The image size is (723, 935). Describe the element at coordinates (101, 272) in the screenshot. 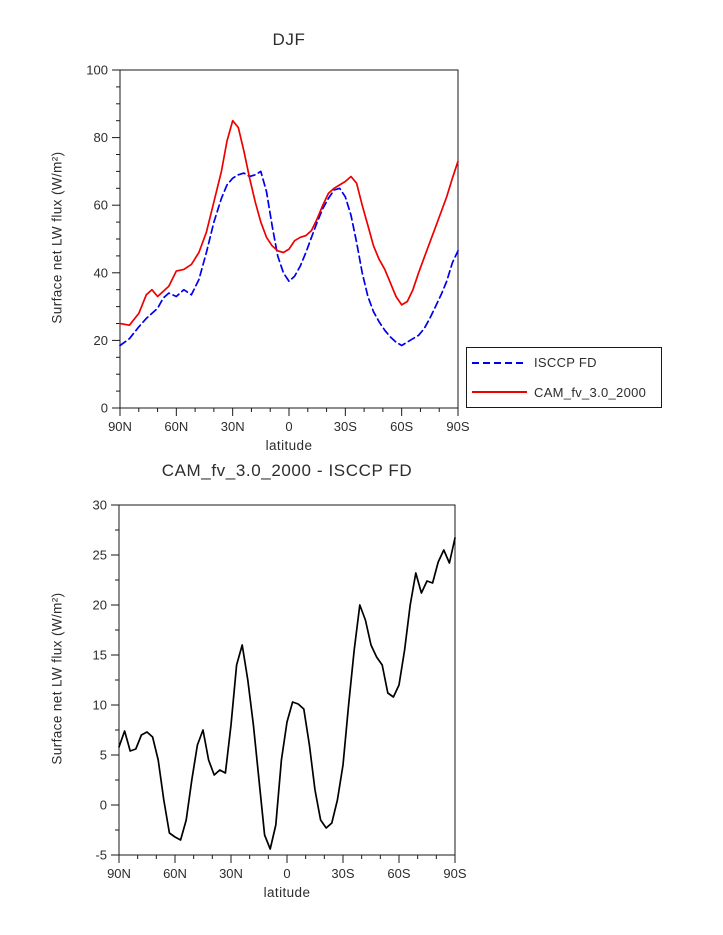

I see `svg-text: 40` at that location.